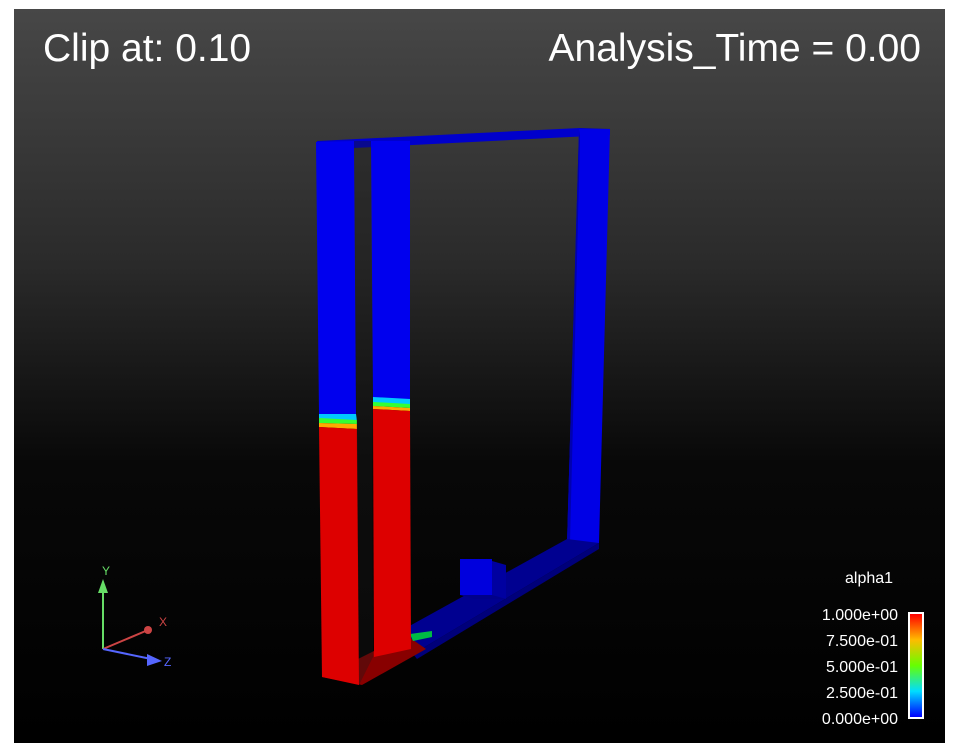 The width and height of the screenshot is (961, 756). I want to click on left-column-water, so click(339, 556).